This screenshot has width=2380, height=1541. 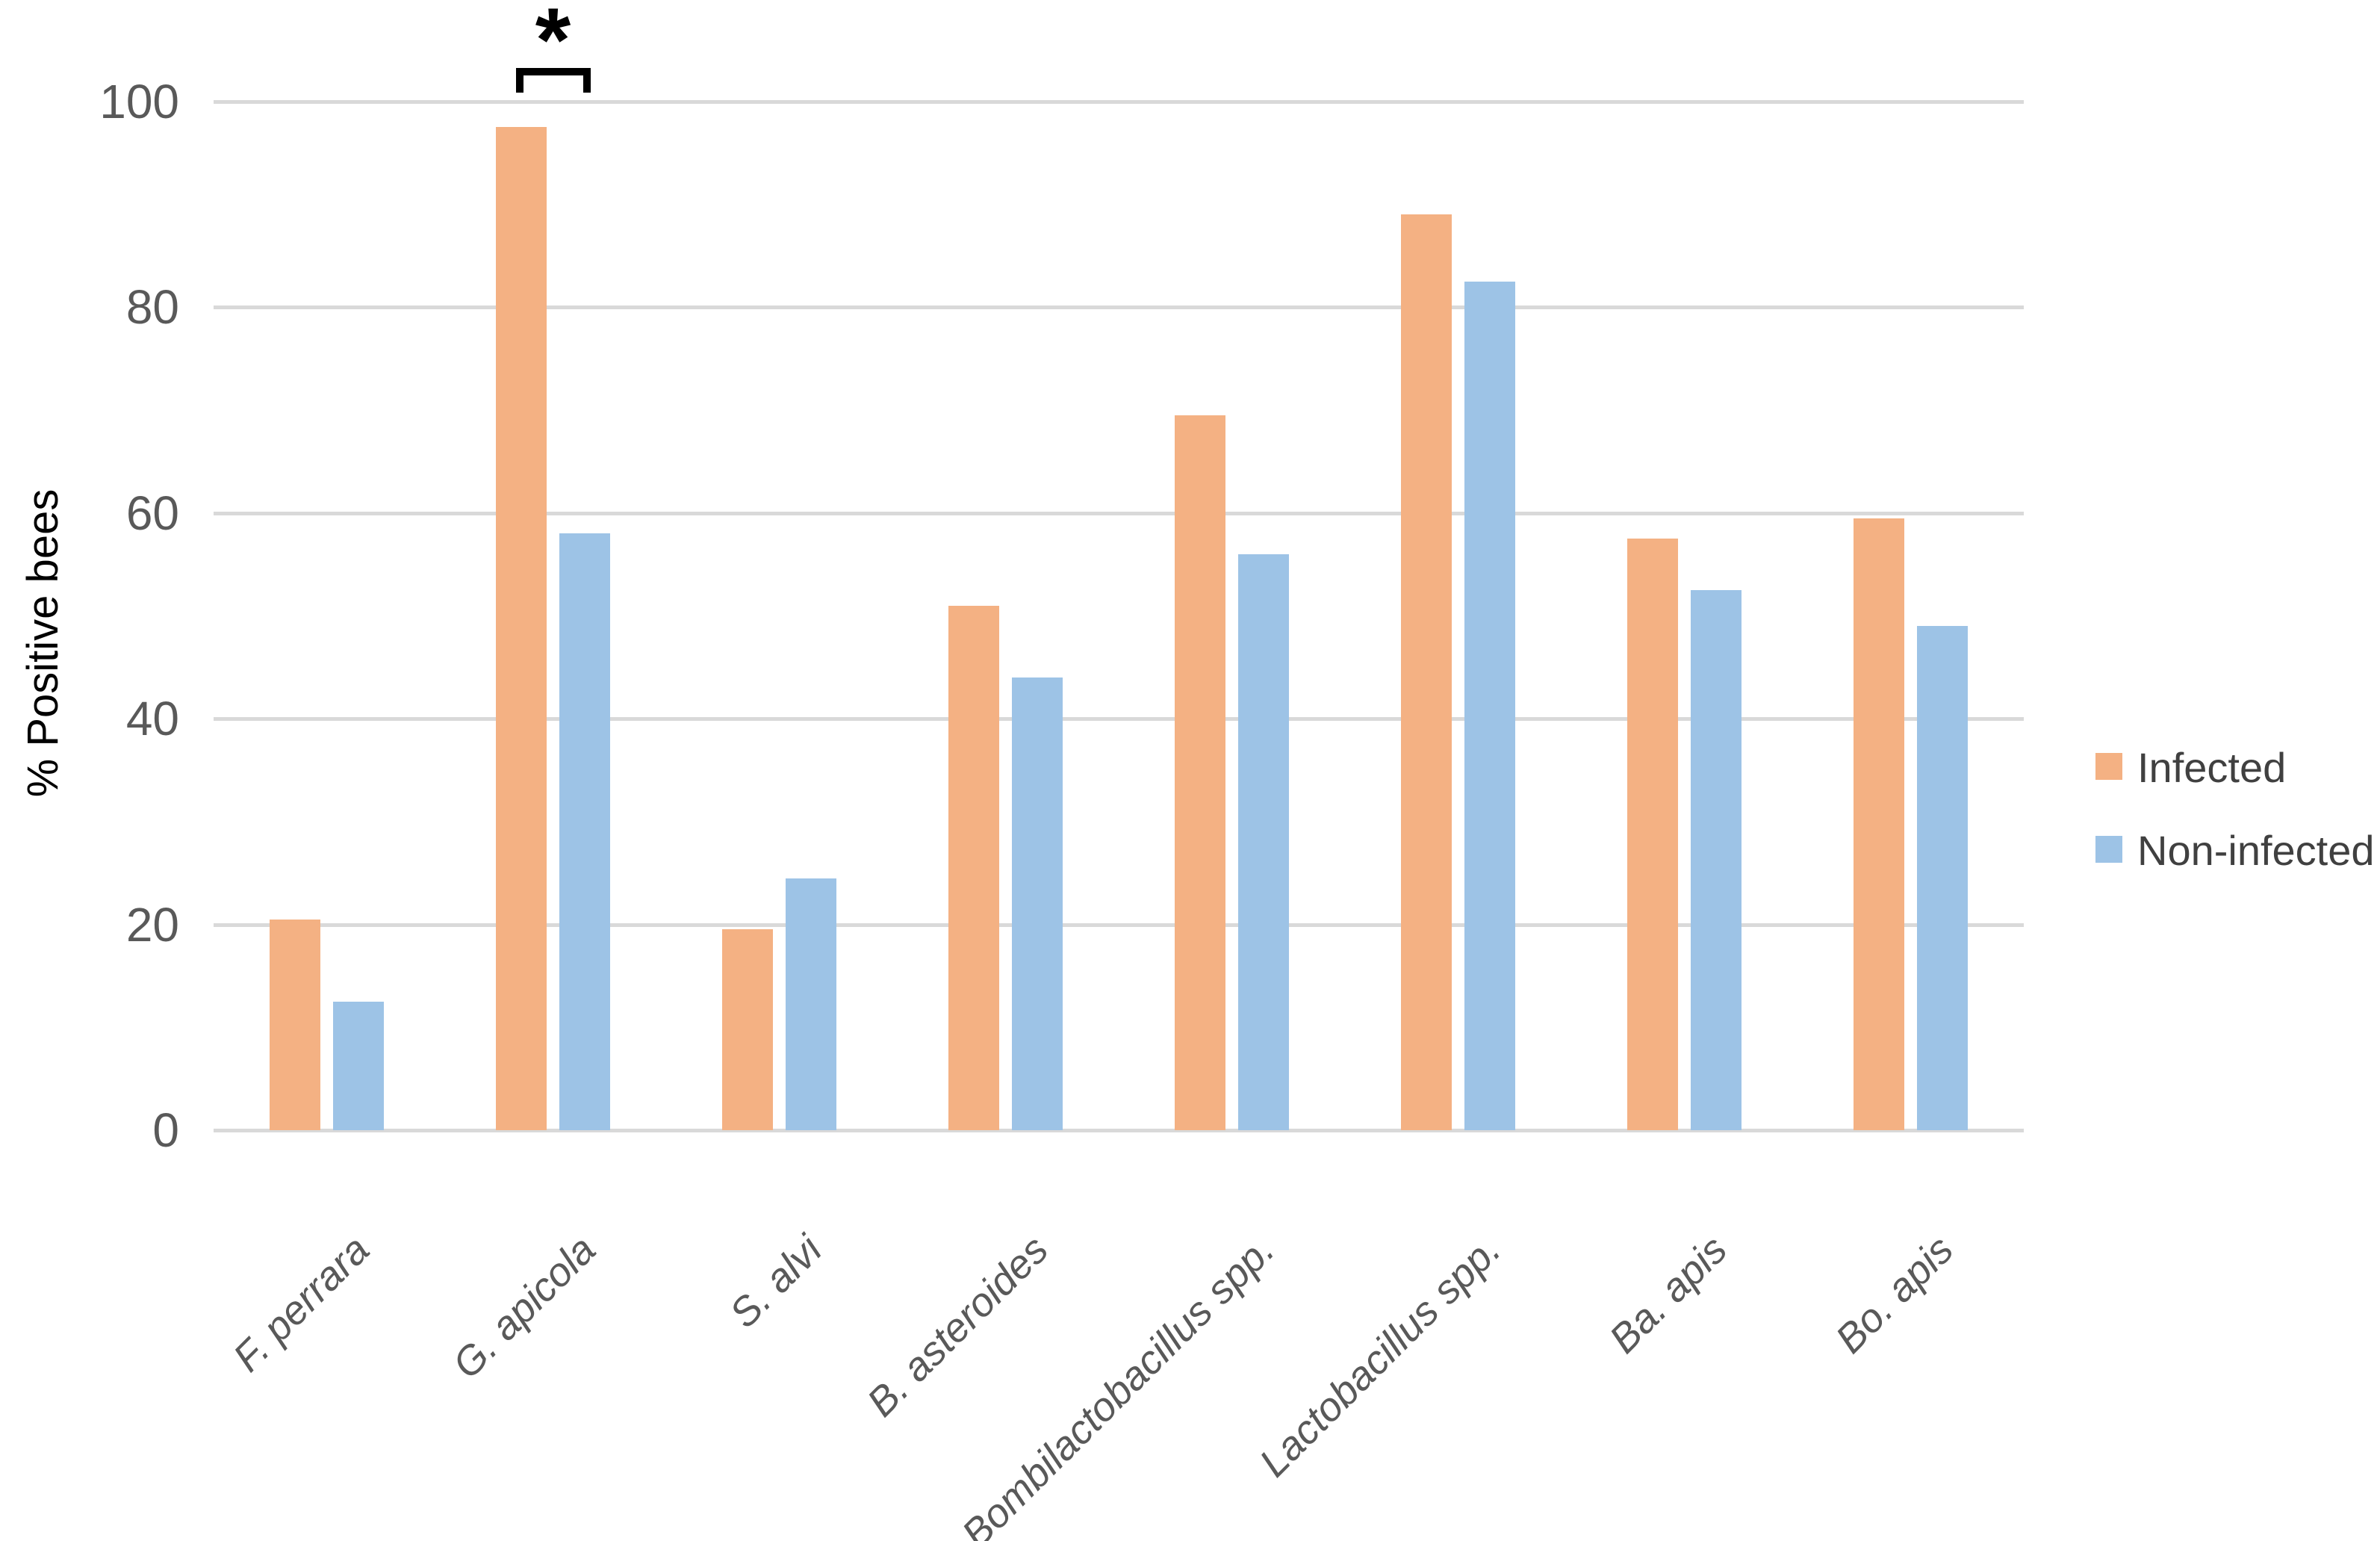 What do you see at coordinates (152, 719) in the screenshot?
I see `y-tick-label-40: 40` at bounding box center [152, 719].